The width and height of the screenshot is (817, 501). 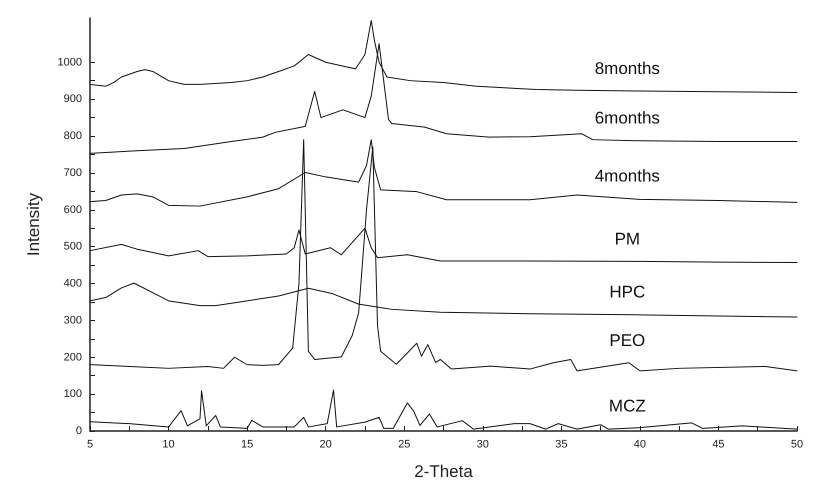 What do you see at coordinates (627, 406) in the screenshot?
I see `series-label: MCZ` at bounding box center [627, 406].